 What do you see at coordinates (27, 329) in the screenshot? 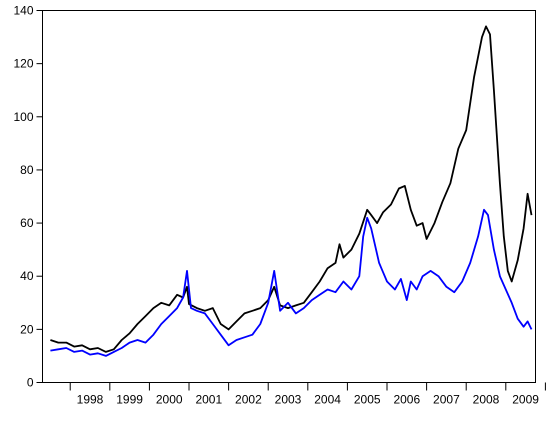
I see `y-tick-label: 20` at bounding box center [27, 329].